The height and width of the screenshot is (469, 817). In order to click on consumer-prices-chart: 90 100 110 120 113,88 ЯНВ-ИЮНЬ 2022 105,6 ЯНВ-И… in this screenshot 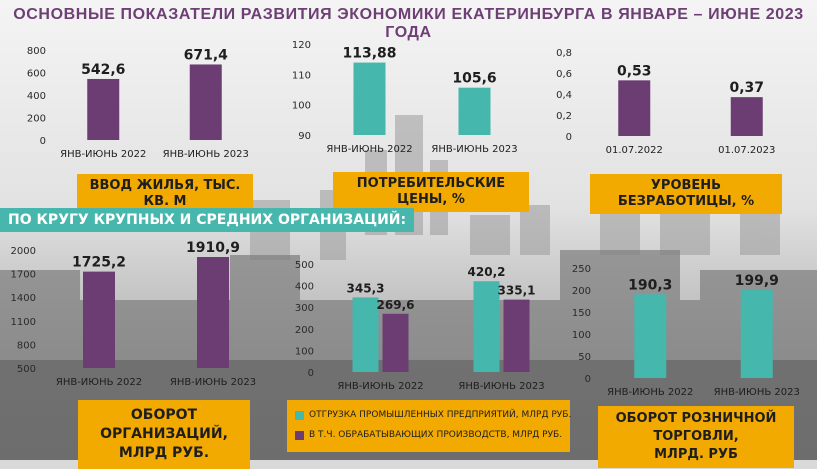, I will do `click(405, 97)`.